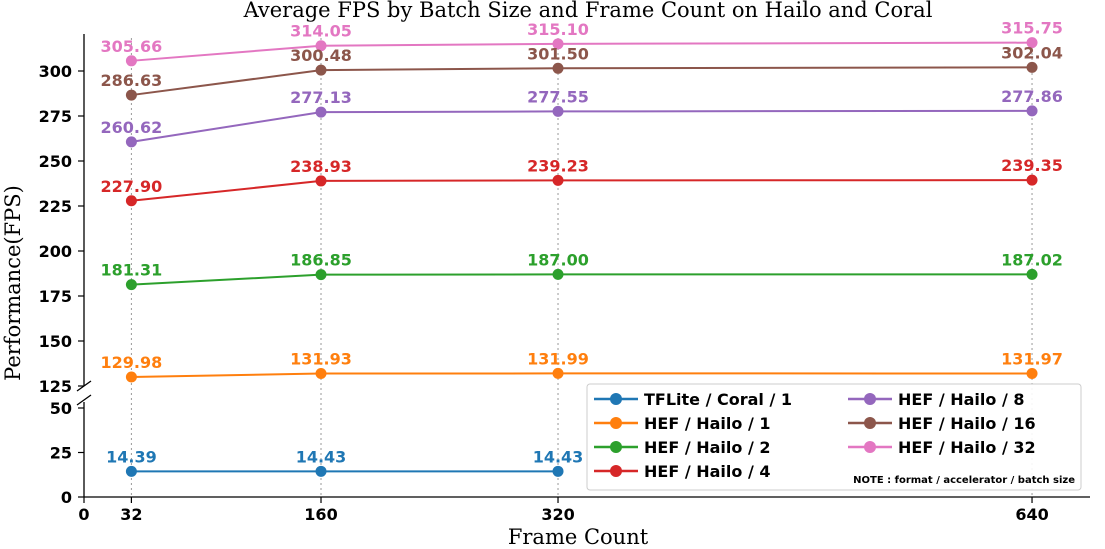 This screenshot has width=1105, height=549. I want to click on legend-label: HEF / Hailo / 16, so click(967, 423).